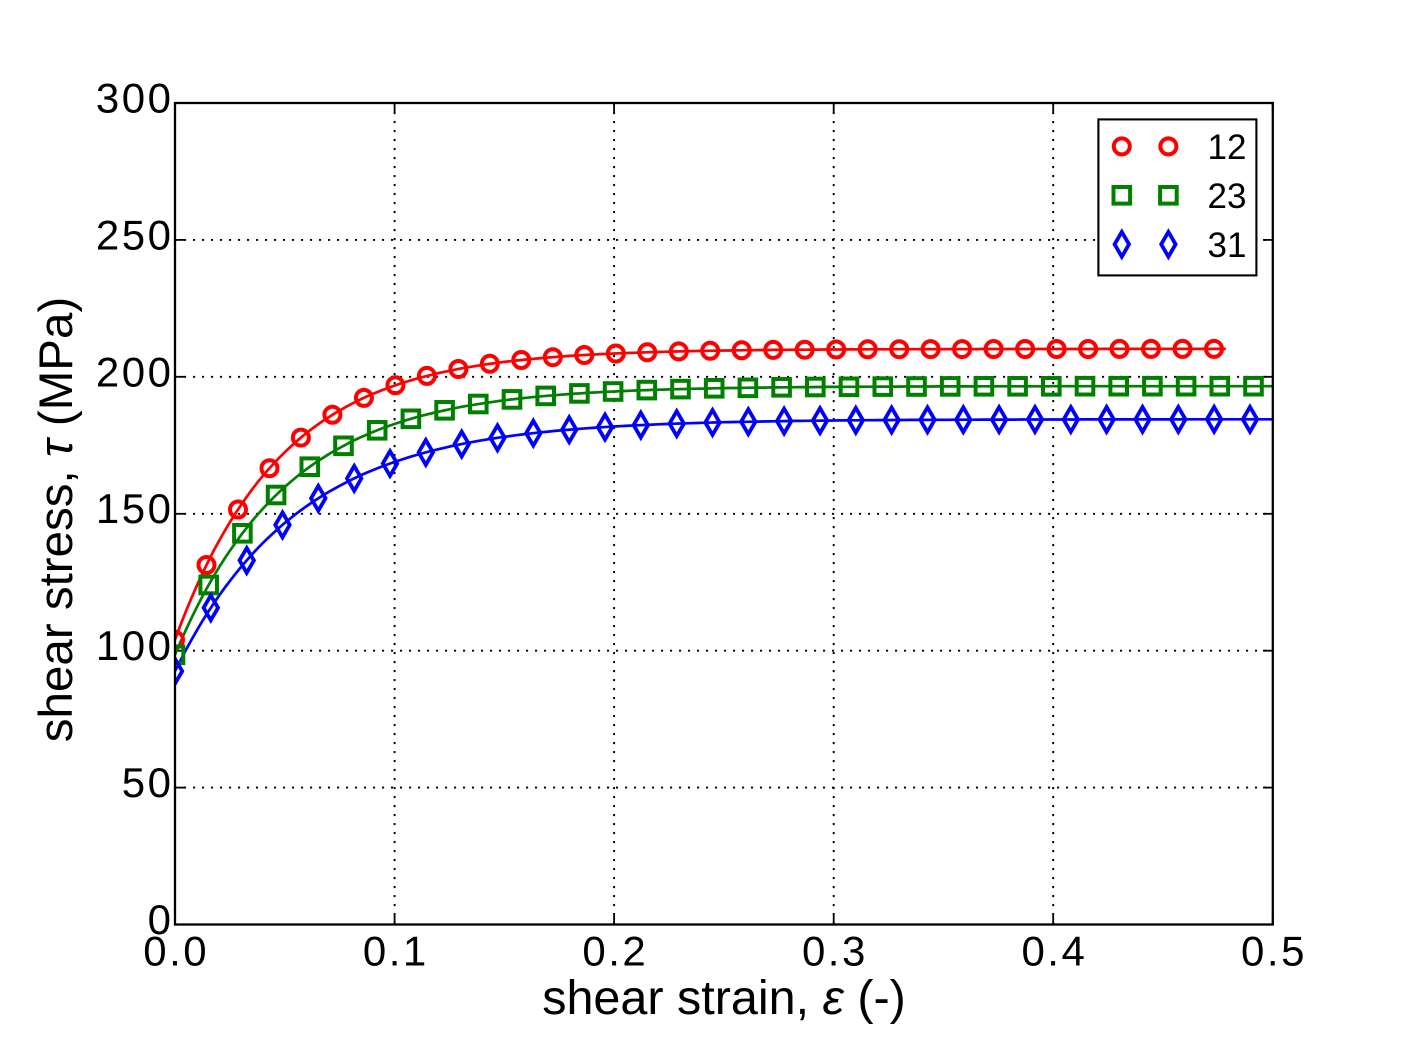 The image size is (1413, 1037). Describe the element at coordinates (135, 645) in the screenshot. I see `svg-text: 100` at that location.